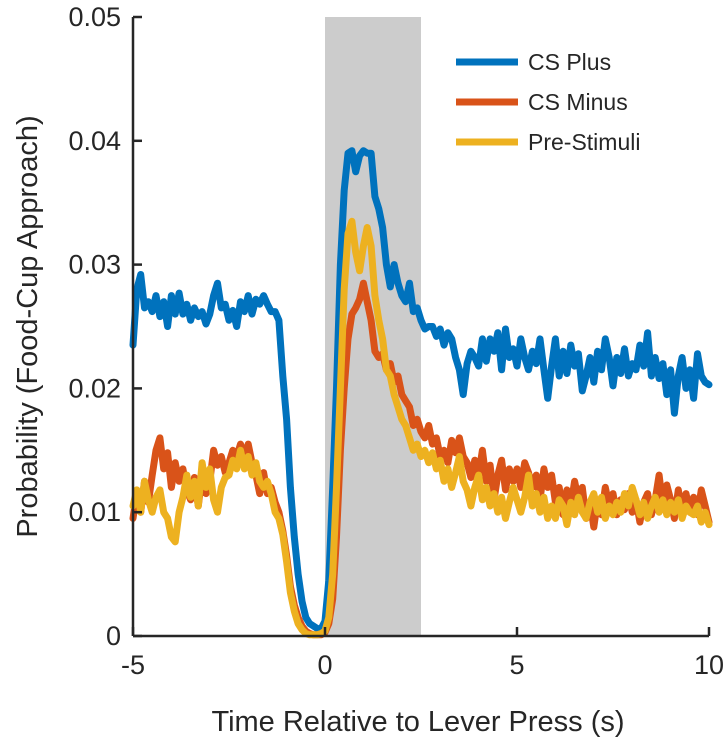 The image size is (725, 752). I want to click on y-tick-label: 0, so click(113, 636).